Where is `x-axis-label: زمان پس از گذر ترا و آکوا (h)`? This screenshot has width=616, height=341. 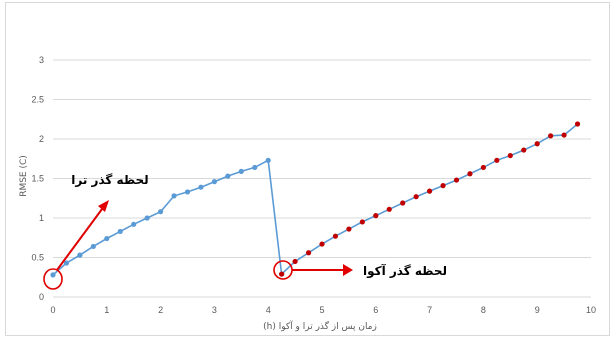
x-axis-label: زمان پس از گذر ترا و آکوا (h) is located at coordinates (320, 326).